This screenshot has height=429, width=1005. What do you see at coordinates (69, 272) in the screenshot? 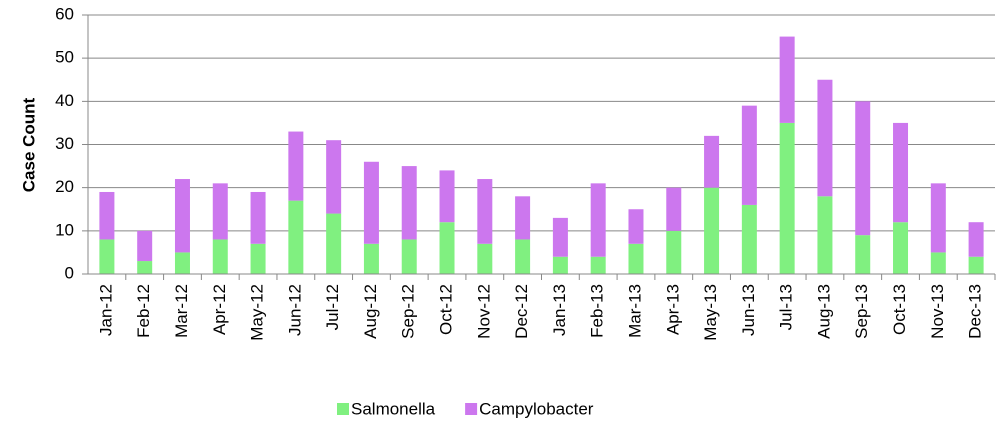
I see `y-tick-label: 0` at bounding box center [69, 272].